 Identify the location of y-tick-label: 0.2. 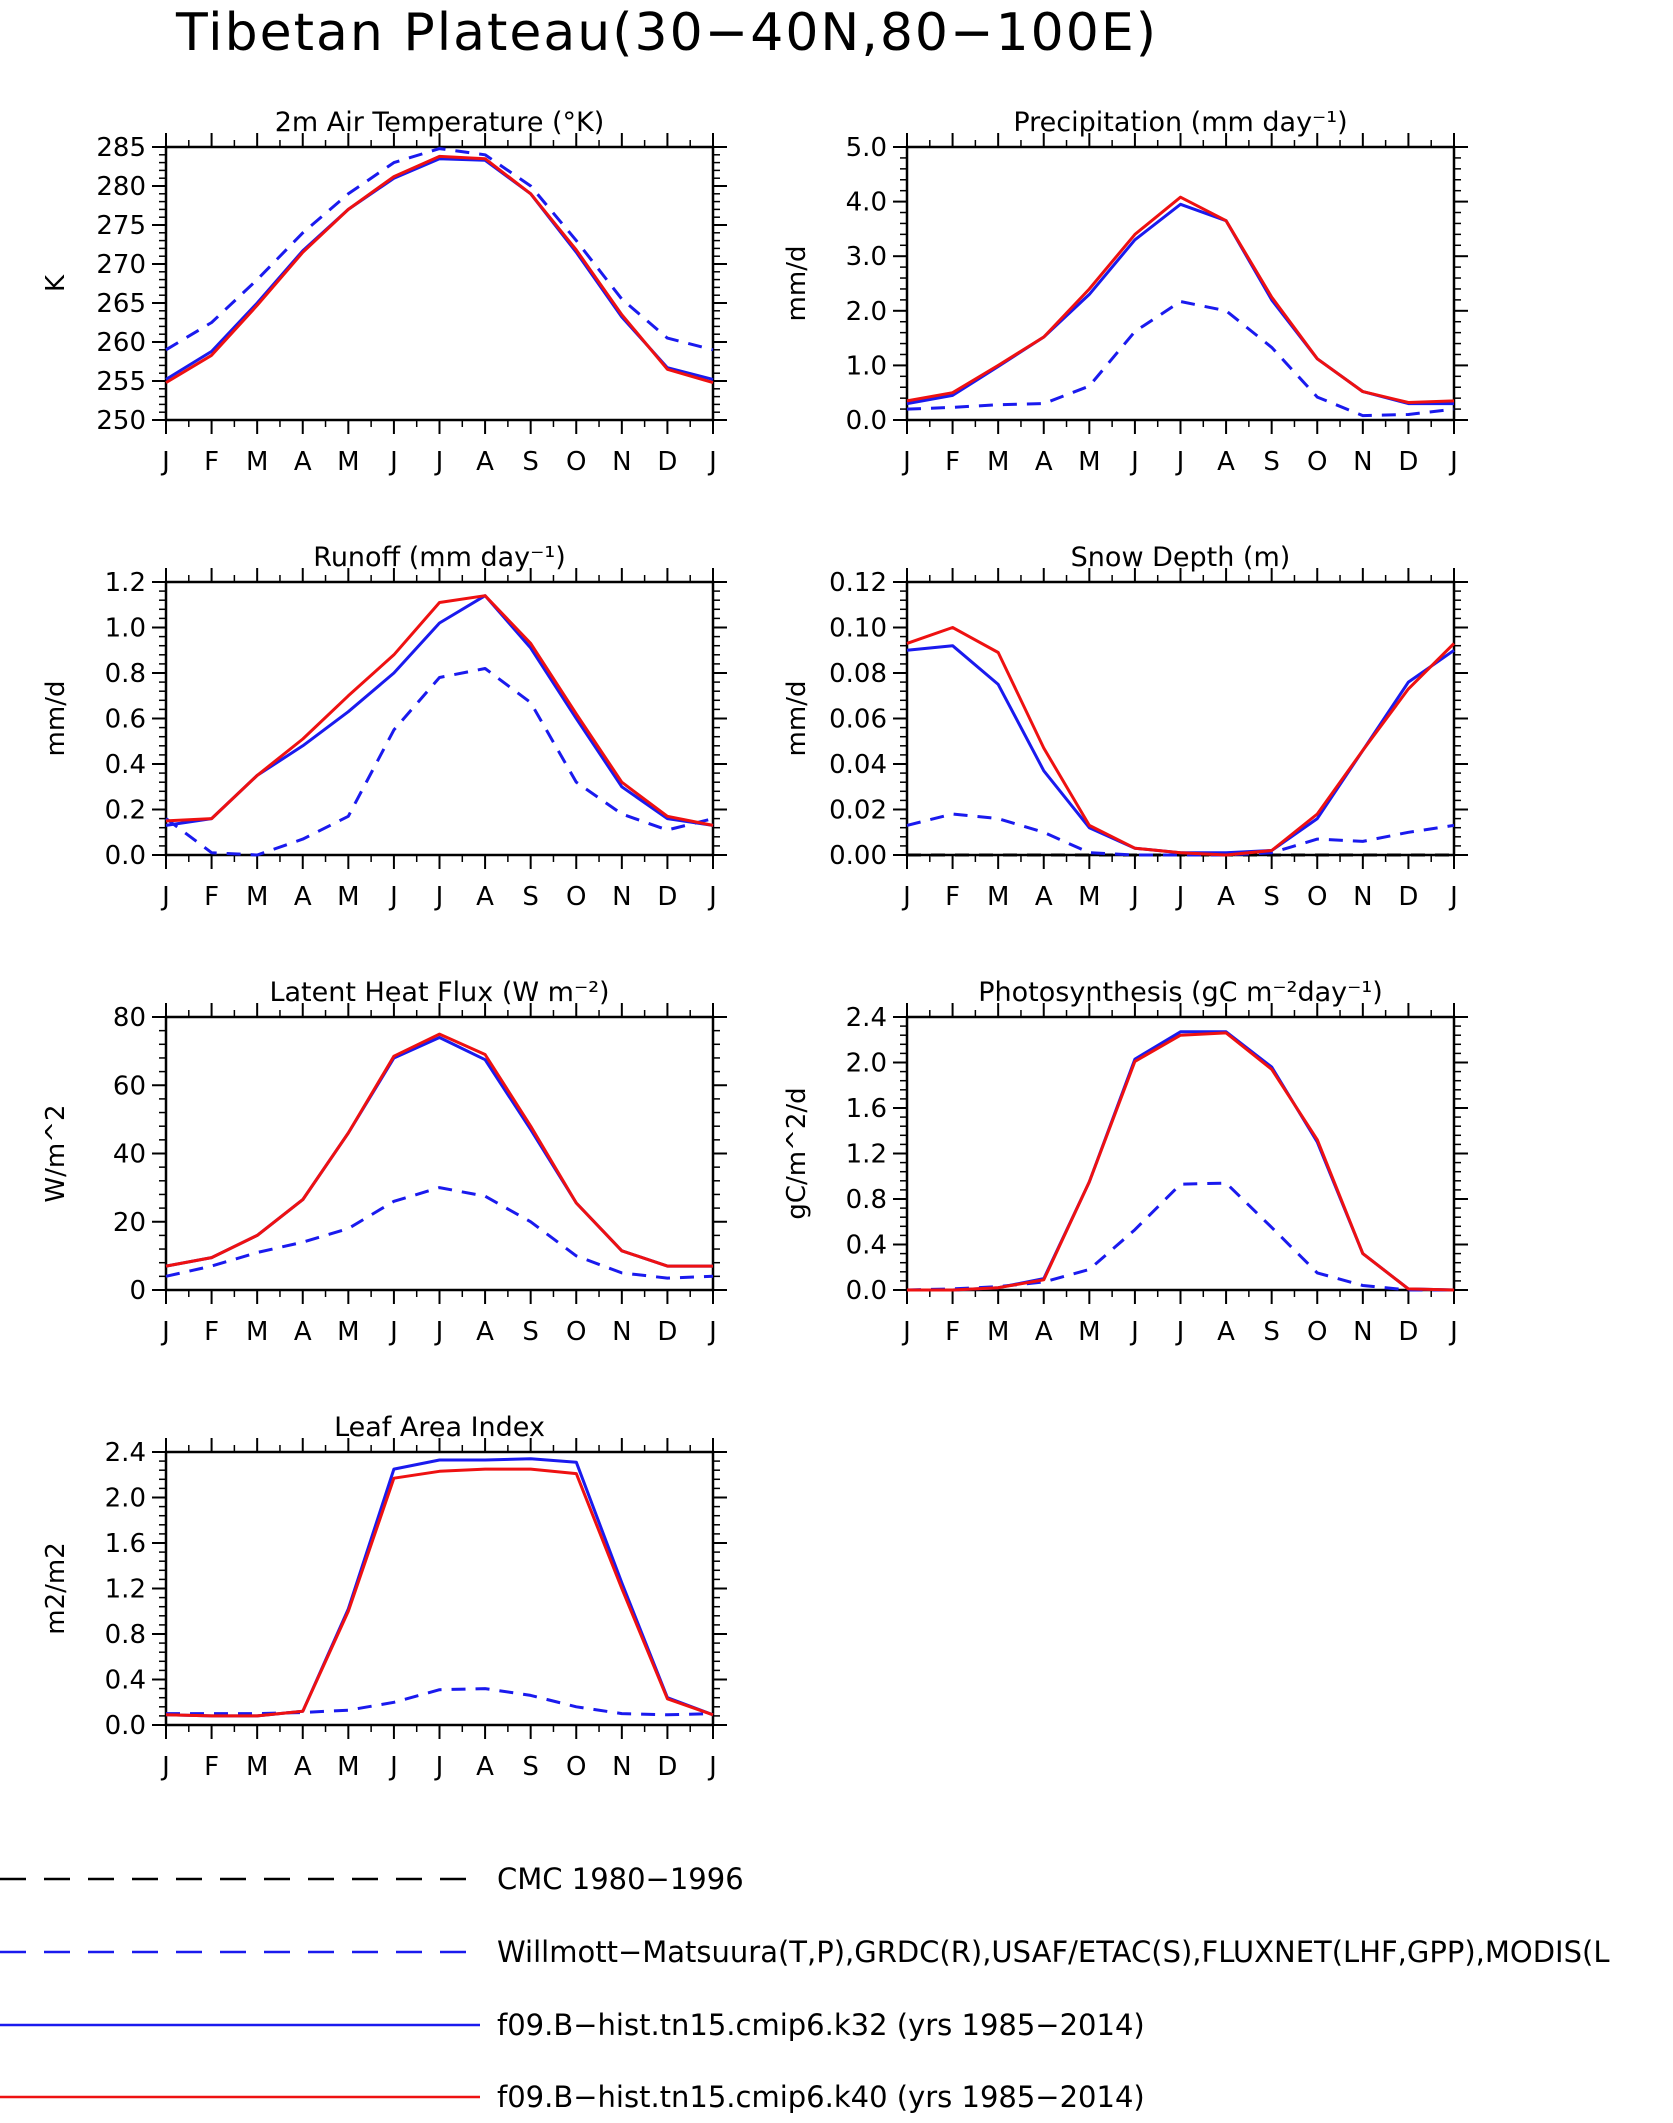
(125, 811).